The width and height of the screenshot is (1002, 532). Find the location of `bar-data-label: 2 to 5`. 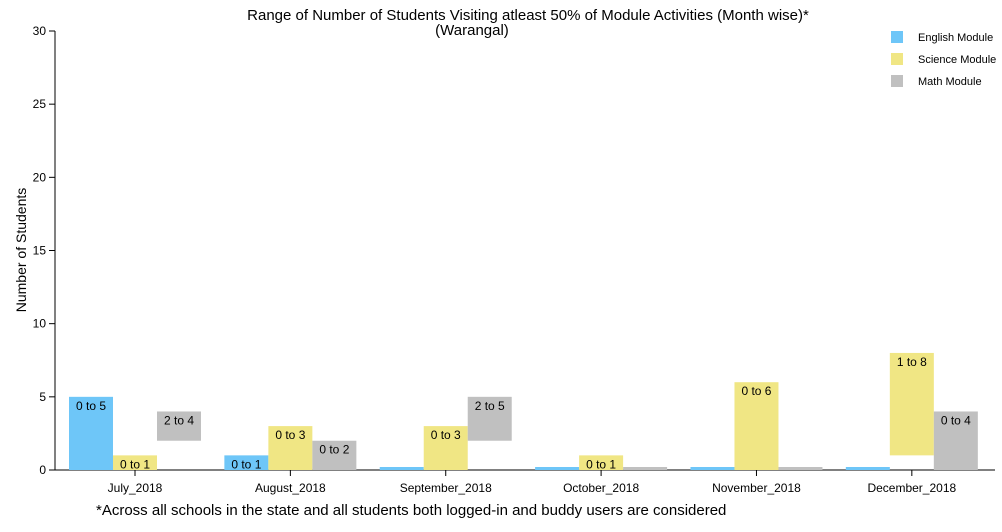

bar-data-label: 2 to 5 is located at coordinates (490, 406).